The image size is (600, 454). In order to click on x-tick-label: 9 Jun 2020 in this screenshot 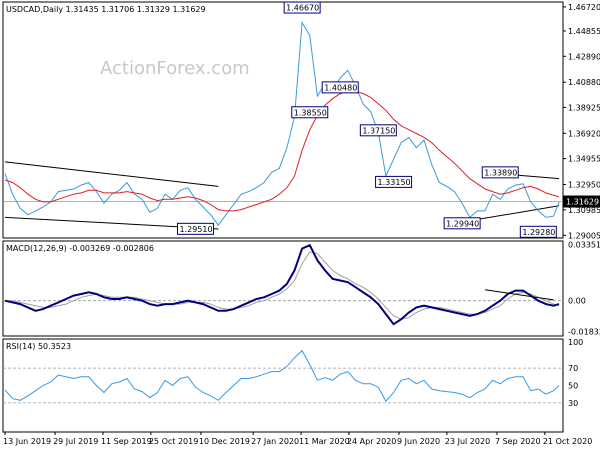, I will do `click(418, 441)`.